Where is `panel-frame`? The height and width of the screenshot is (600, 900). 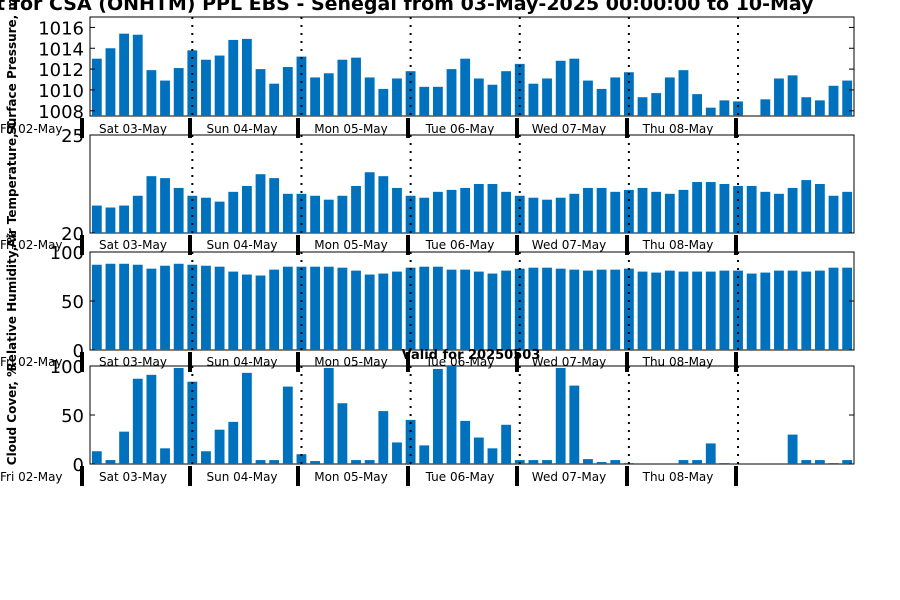
panel-frame is located at coordinates (472, 415).